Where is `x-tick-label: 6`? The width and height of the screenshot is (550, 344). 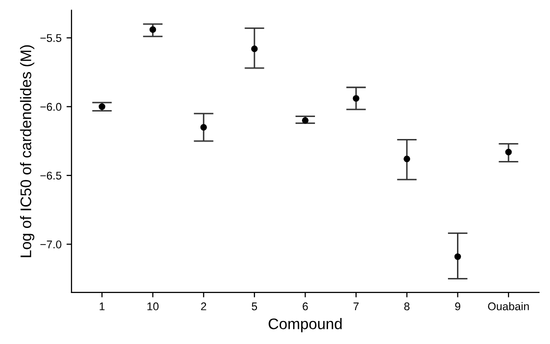
x-tick-label: 6 is located at coordinates (305, 306).